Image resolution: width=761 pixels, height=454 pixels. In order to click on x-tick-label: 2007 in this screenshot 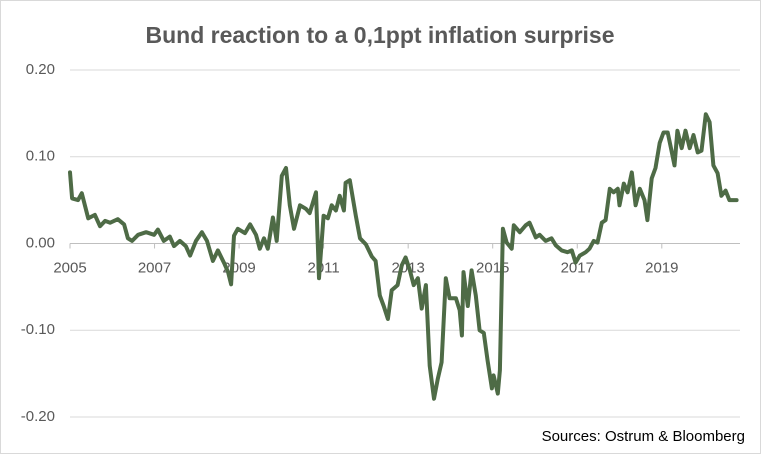, I will do `click(154, 267)`.